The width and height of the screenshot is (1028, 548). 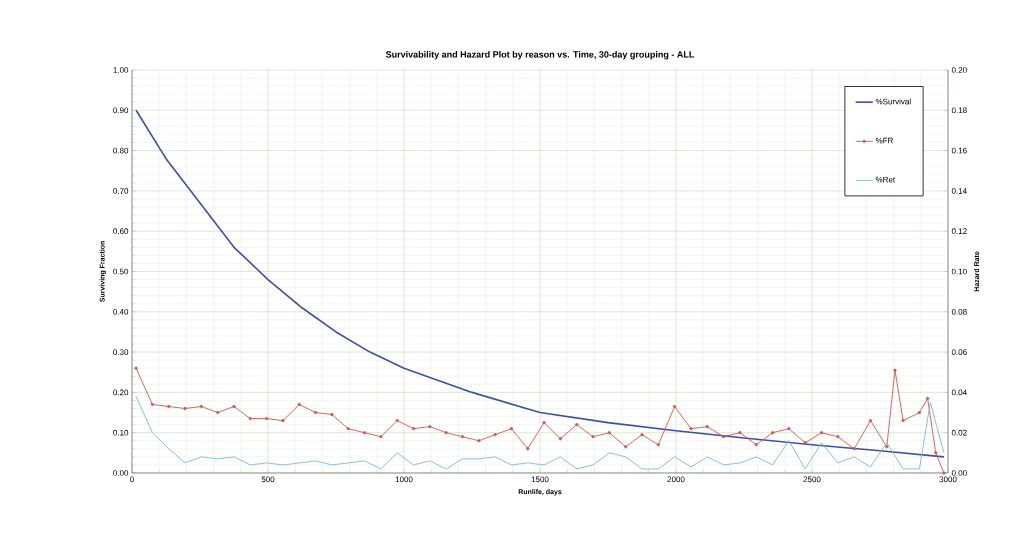 What do you see at coordinates (959, 352) in the screenshot?
I see `y2-tick-label: 0.06` at bounding box center [959, 352].